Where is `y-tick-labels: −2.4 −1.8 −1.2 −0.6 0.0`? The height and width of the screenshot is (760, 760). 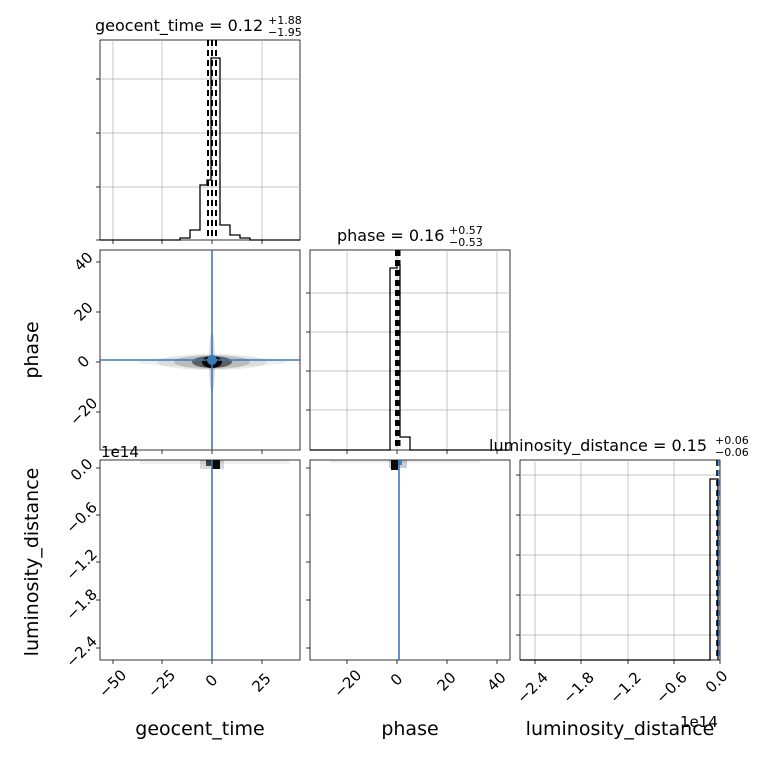
y-tick-labels: −2.4 −1.8 −1.2 −0.6 0.0 is located at coordinates (81, 563).